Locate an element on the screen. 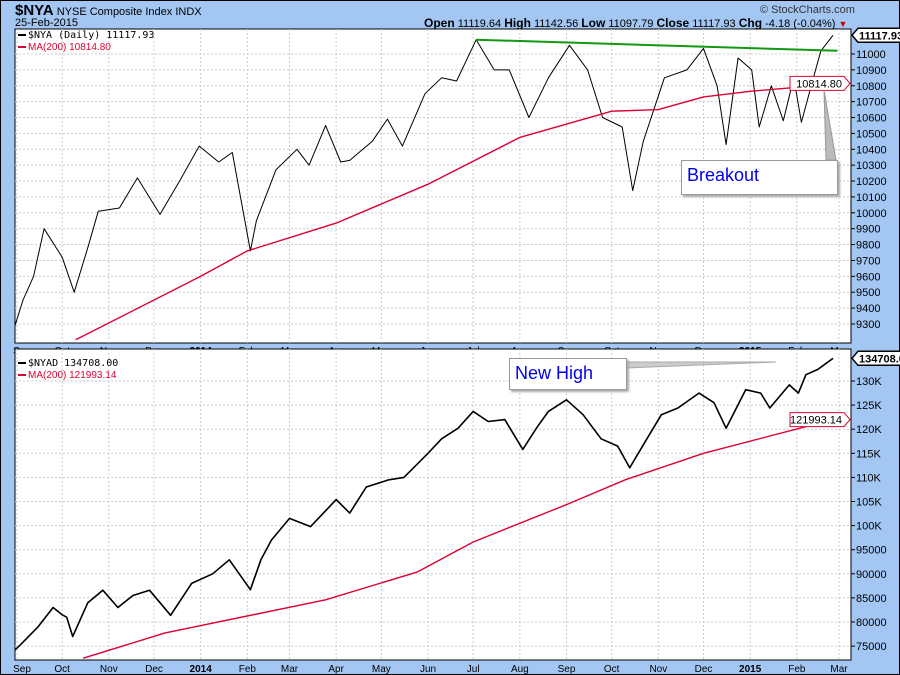 This screenshot has height=675, width=900. x-tick-label: 2014 is located at coordinates (201, 669).